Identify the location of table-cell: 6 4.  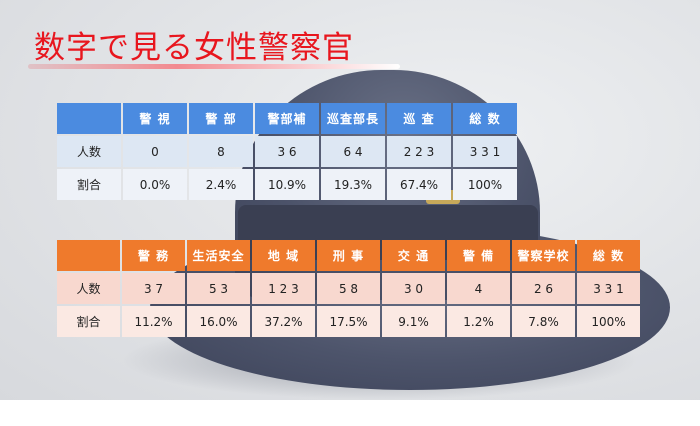
(353, 151).